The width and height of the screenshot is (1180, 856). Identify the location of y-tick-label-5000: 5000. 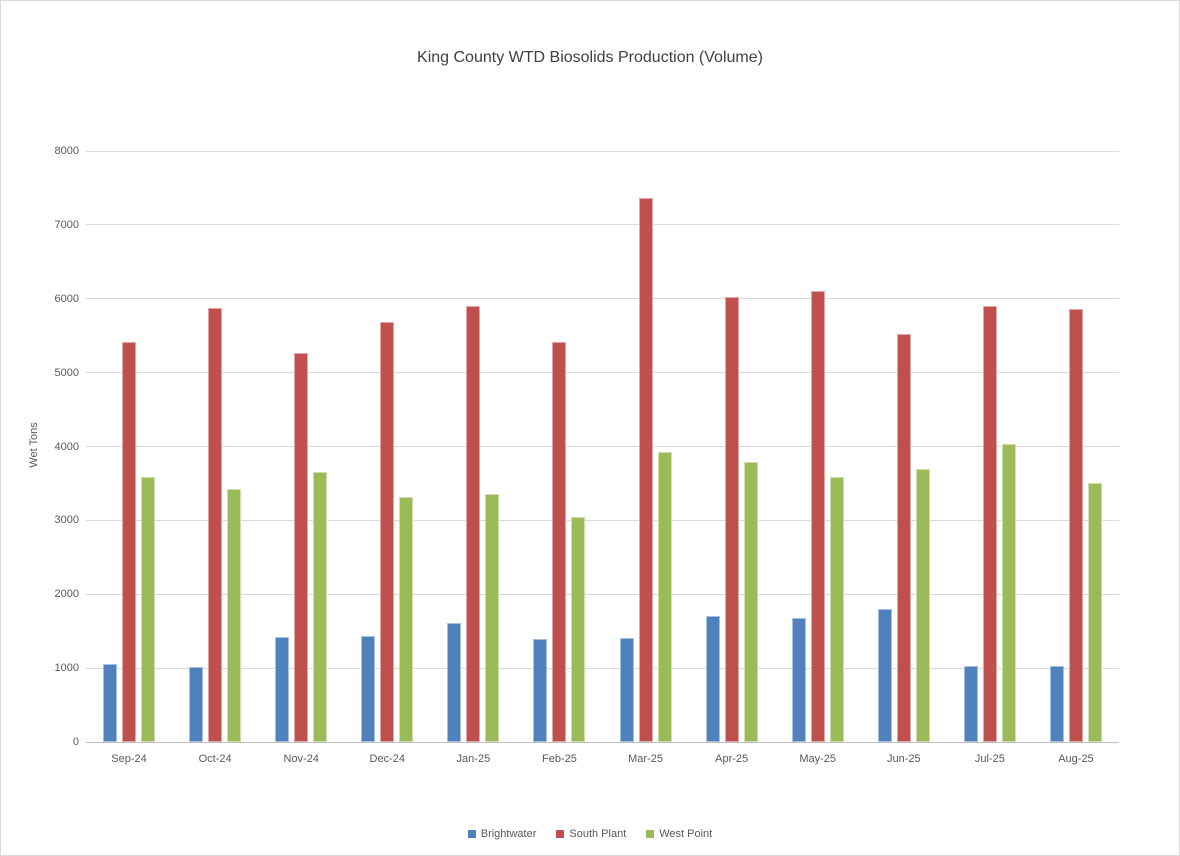
(66, 372).